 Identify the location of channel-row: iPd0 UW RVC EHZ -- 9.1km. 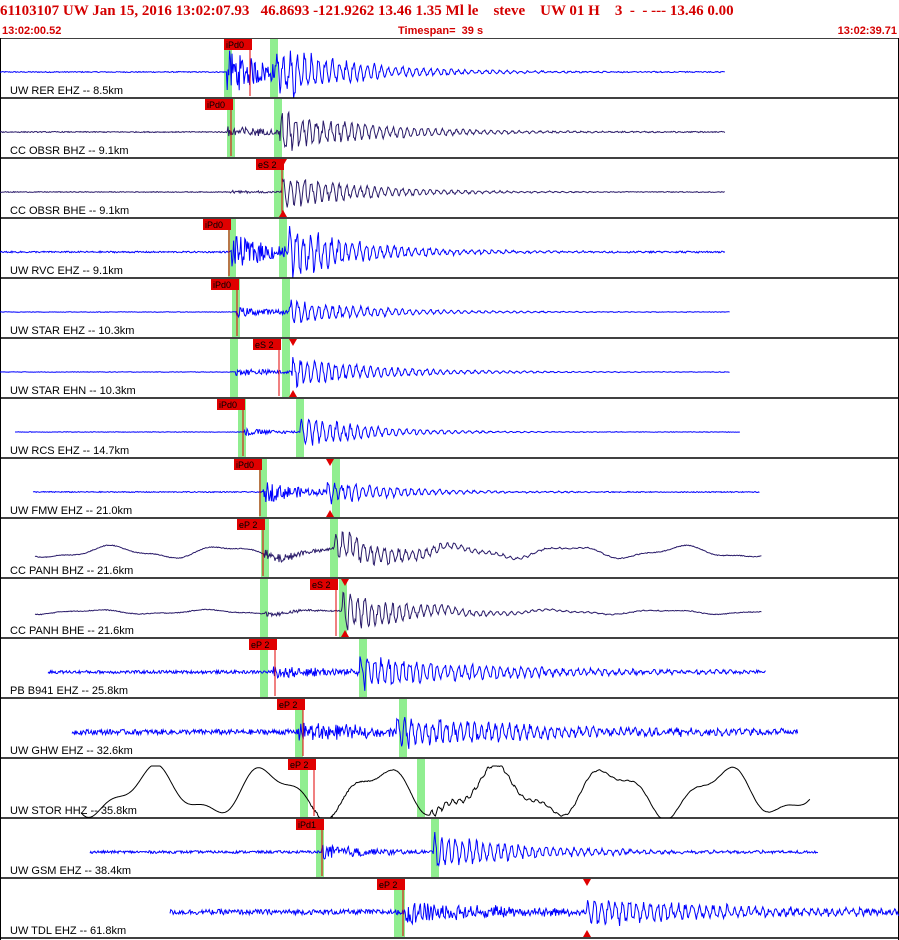
(449, 249).